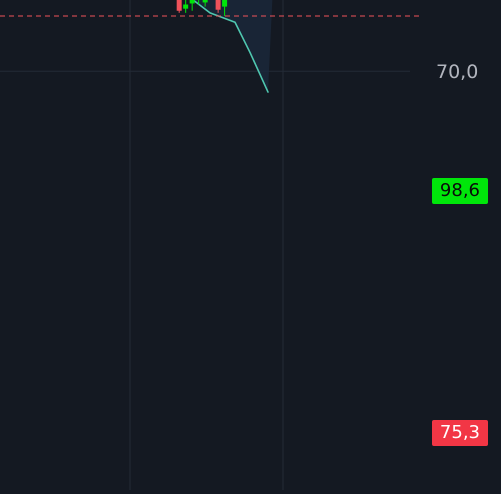  Describe the element at coordinates (459, 191) in the screenshot. I see `last-price-badge: 98,6` at that location.